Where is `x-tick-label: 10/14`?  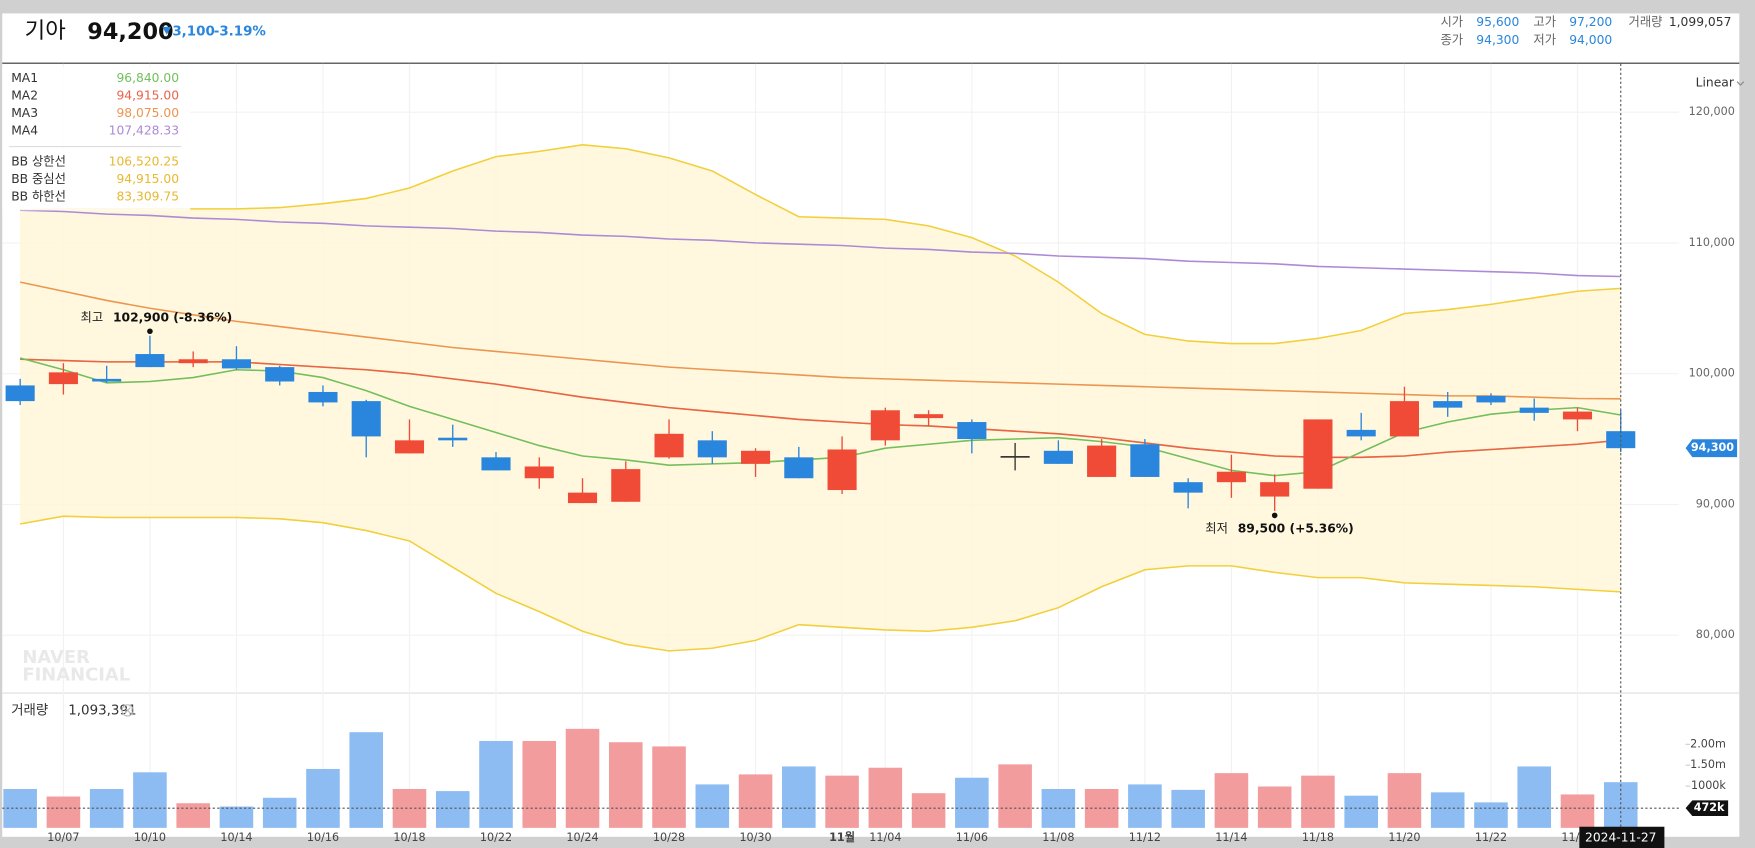 x-tick-label: 10/14 is located at coordinates (236, 837).